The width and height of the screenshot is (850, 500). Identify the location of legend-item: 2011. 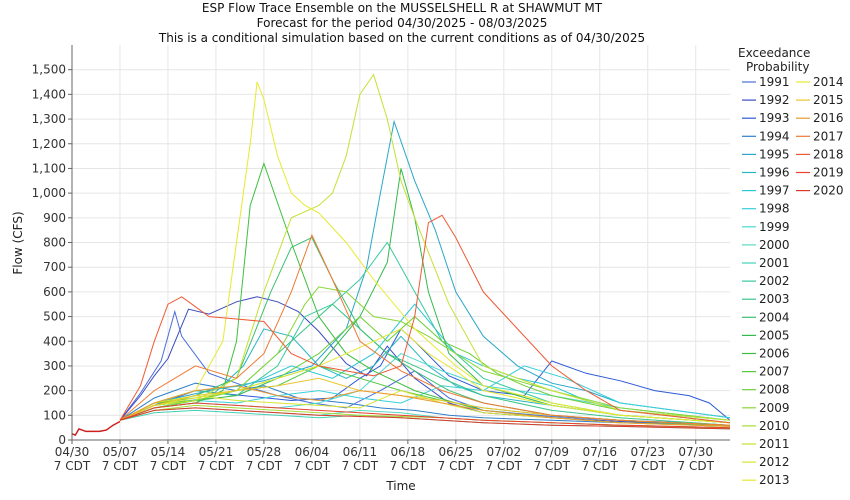
(766, 444).